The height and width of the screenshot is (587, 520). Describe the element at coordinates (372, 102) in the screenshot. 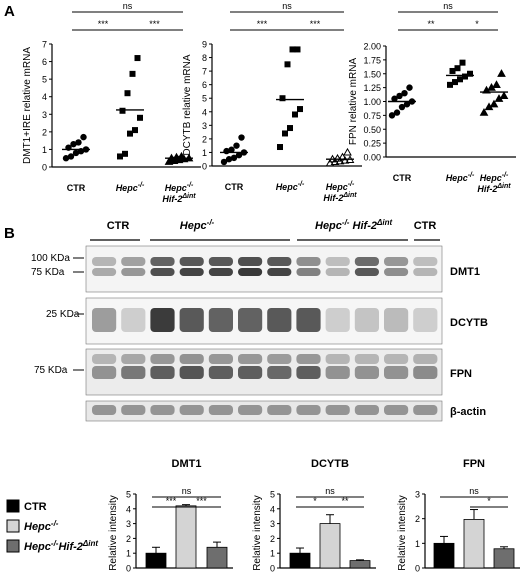

I see `fpn-mrna-ytick-label-4: 1.00` at that location.